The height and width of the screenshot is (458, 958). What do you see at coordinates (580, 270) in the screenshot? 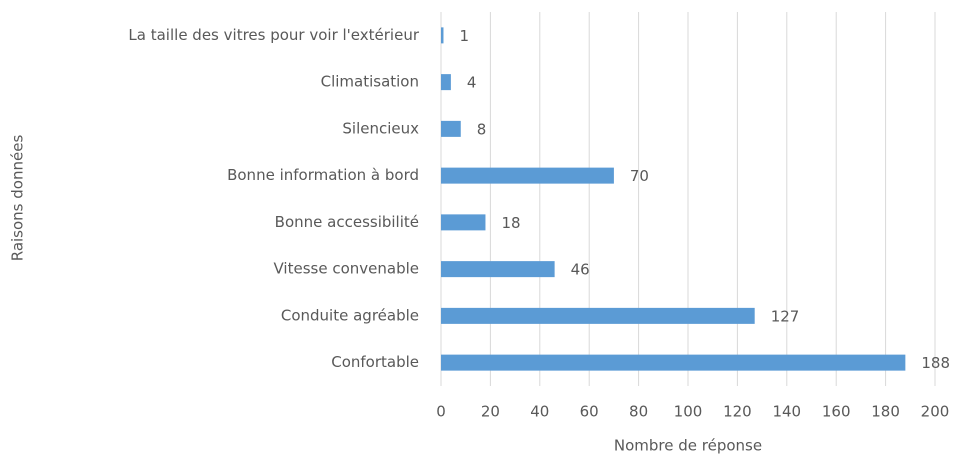
I see `data-label: 46` at bounding box center [580, 270].